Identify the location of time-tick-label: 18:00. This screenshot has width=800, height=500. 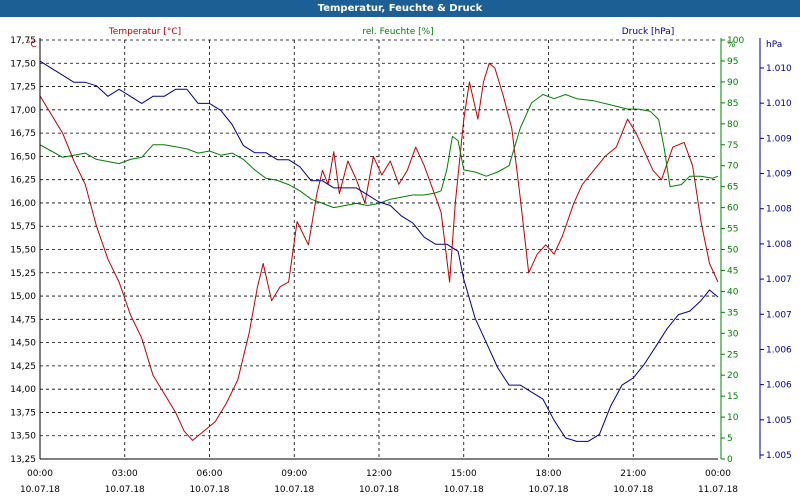
(549, 474).